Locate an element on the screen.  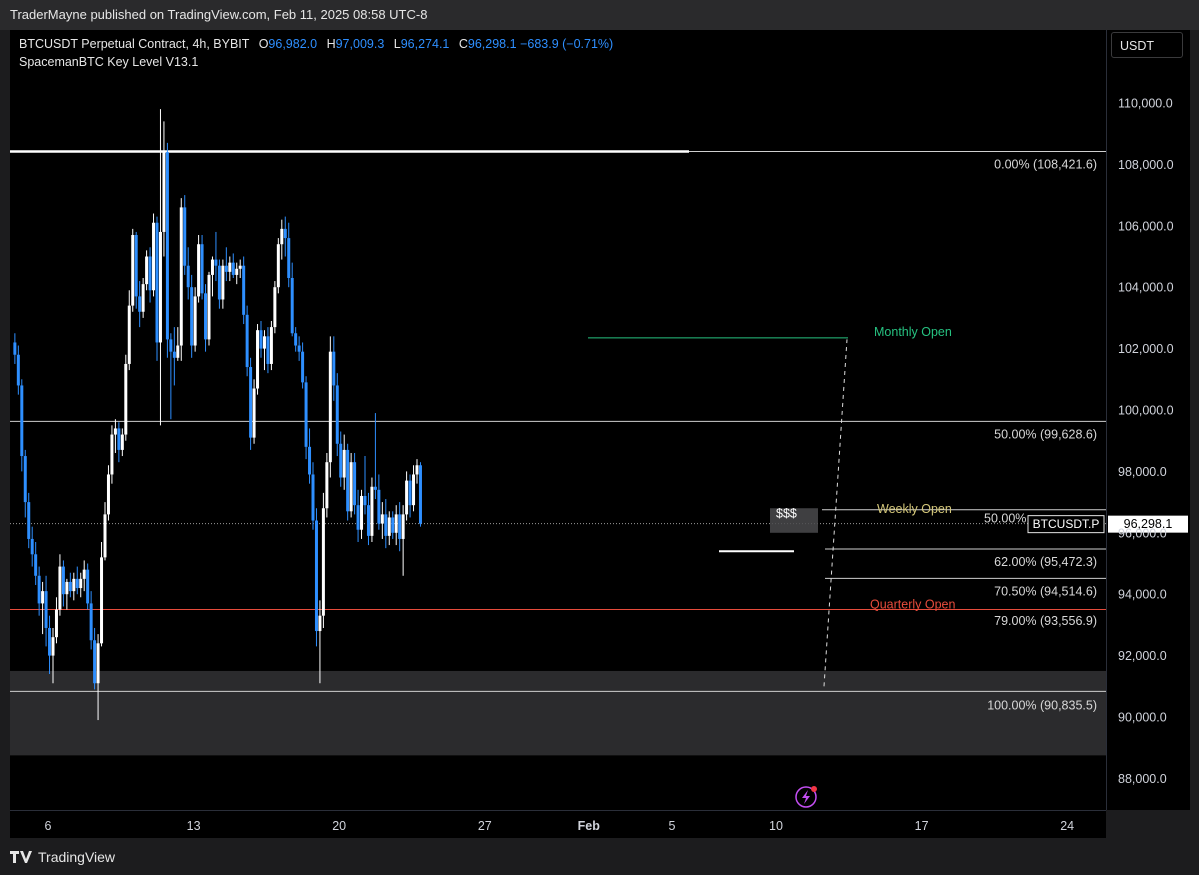
close-value: 96,298.1 is located at coordinates (492, 44).